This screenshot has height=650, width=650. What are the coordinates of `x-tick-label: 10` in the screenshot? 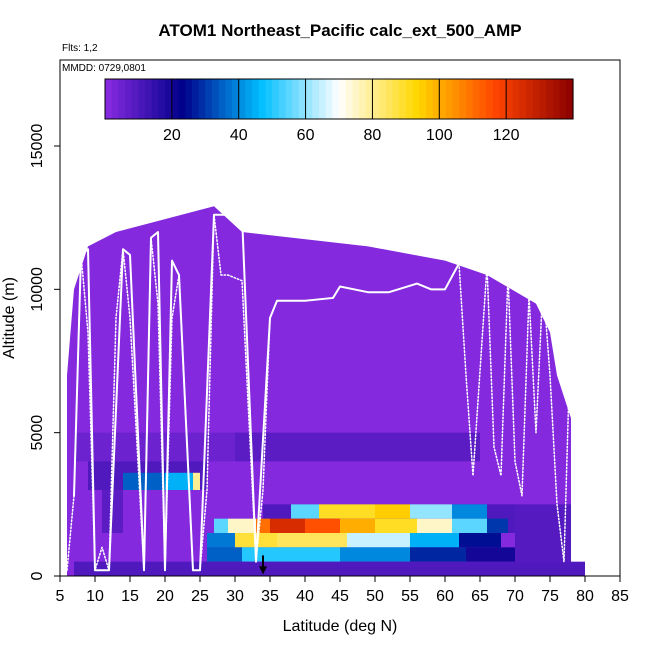 It's located at (95, 596).